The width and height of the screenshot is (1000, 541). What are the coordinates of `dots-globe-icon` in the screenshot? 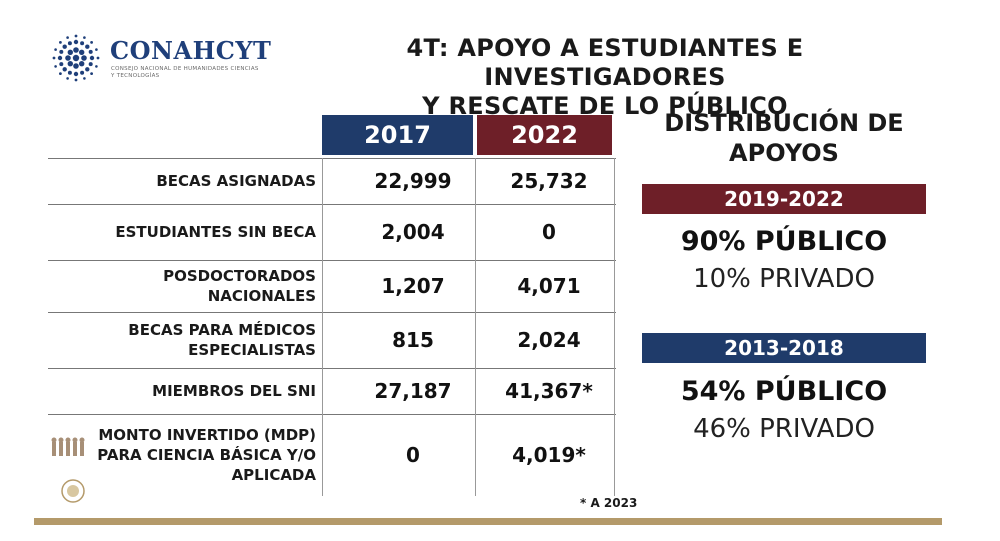 It's located at (76, 58).